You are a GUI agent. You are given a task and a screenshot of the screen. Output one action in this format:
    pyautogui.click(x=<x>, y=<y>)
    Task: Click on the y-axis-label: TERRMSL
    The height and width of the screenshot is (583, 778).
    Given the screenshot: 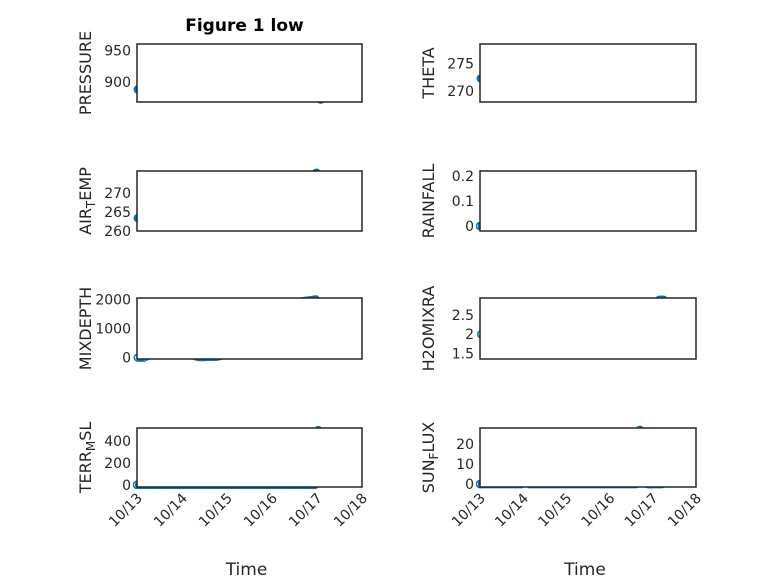 What is the action you would take?
    pyautogui.click(x=87, y=458)
    